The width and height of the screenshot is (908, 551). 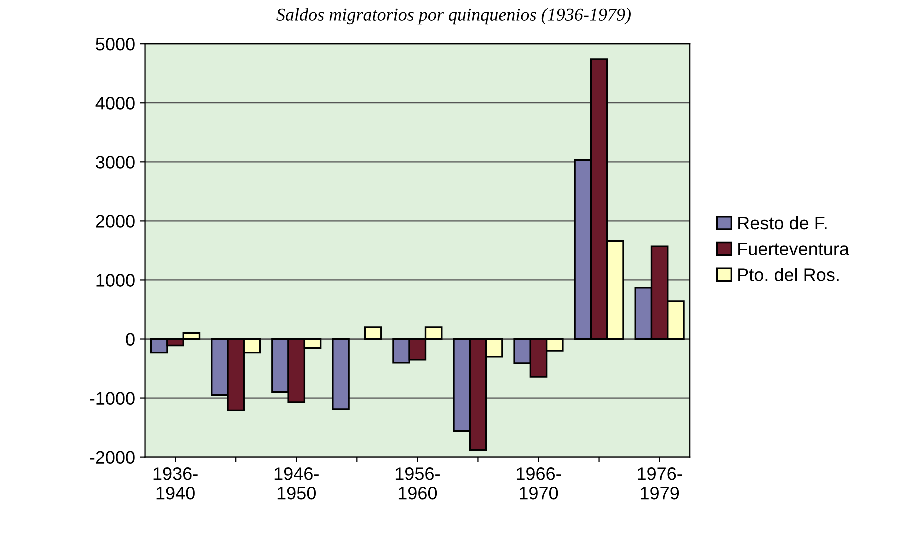 I want to click on y-tick-label: -1000, so click(x=112, y=399).